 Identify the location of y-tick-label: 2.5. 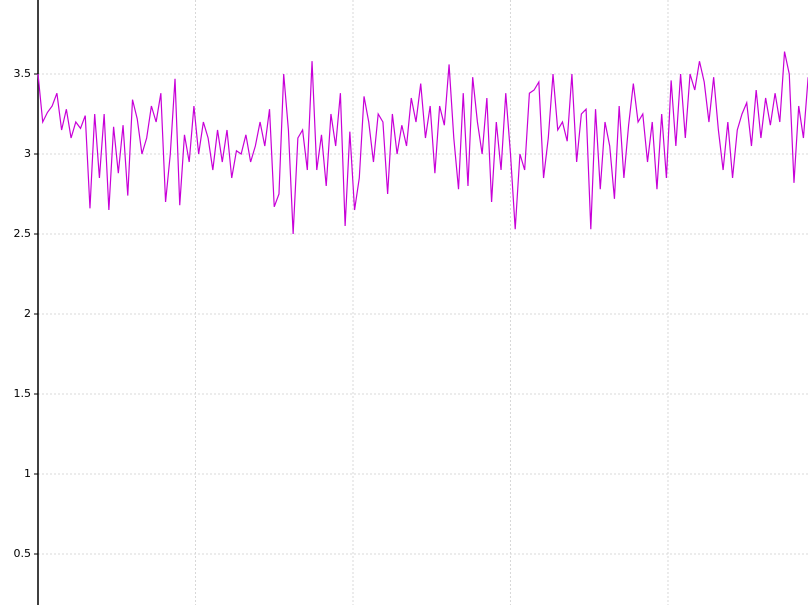
(23, 233).